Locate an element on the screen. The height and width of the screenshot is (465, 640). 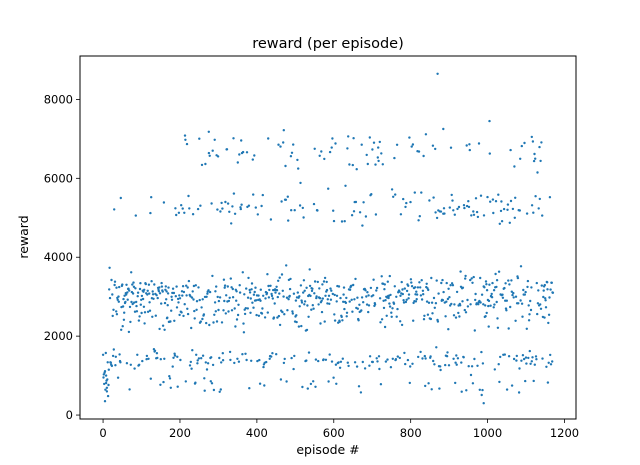
x-tick-label: 400 is located at coordinates (257, 433).